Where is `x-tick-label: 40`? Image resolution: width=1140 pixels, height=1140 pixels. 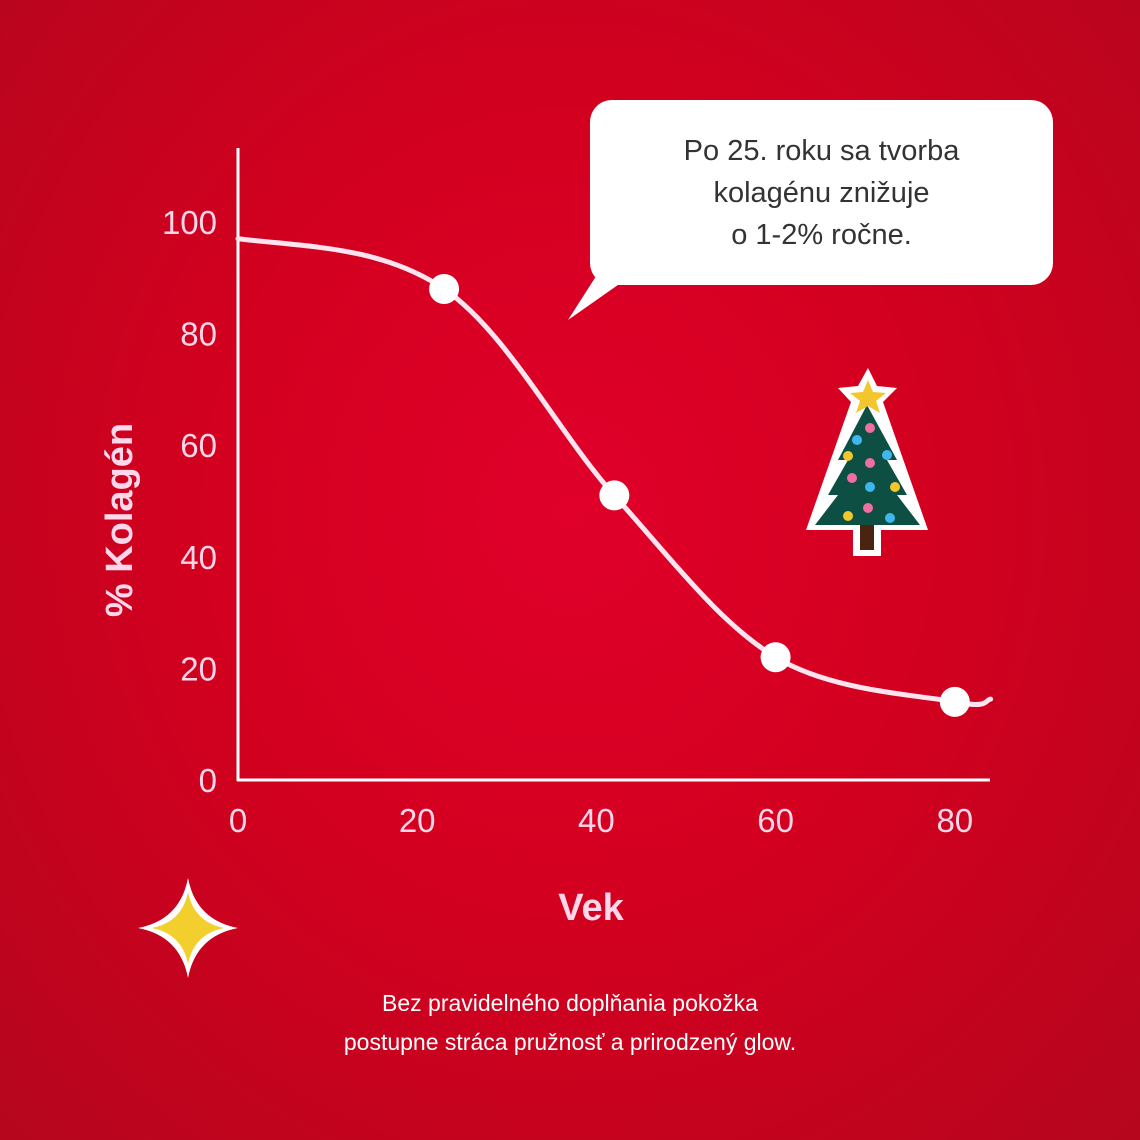 x-tick-label: 40 is located at coordinates (596, 820).